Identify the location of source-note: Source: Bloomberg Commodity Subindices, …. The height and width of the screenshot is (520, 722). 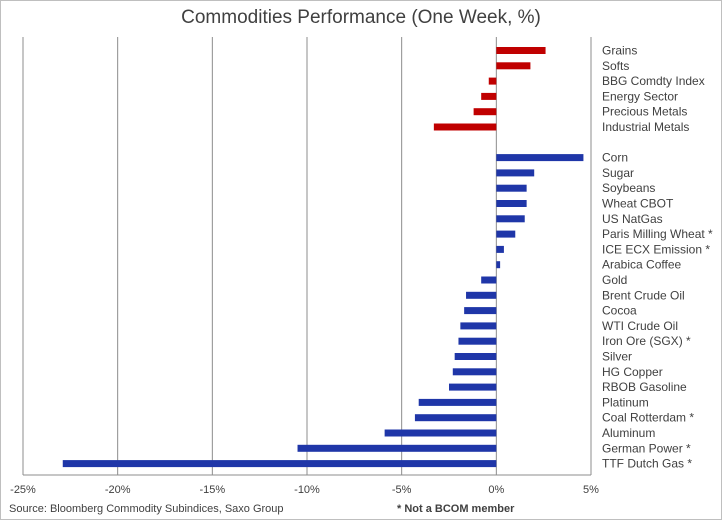
(146, 509).